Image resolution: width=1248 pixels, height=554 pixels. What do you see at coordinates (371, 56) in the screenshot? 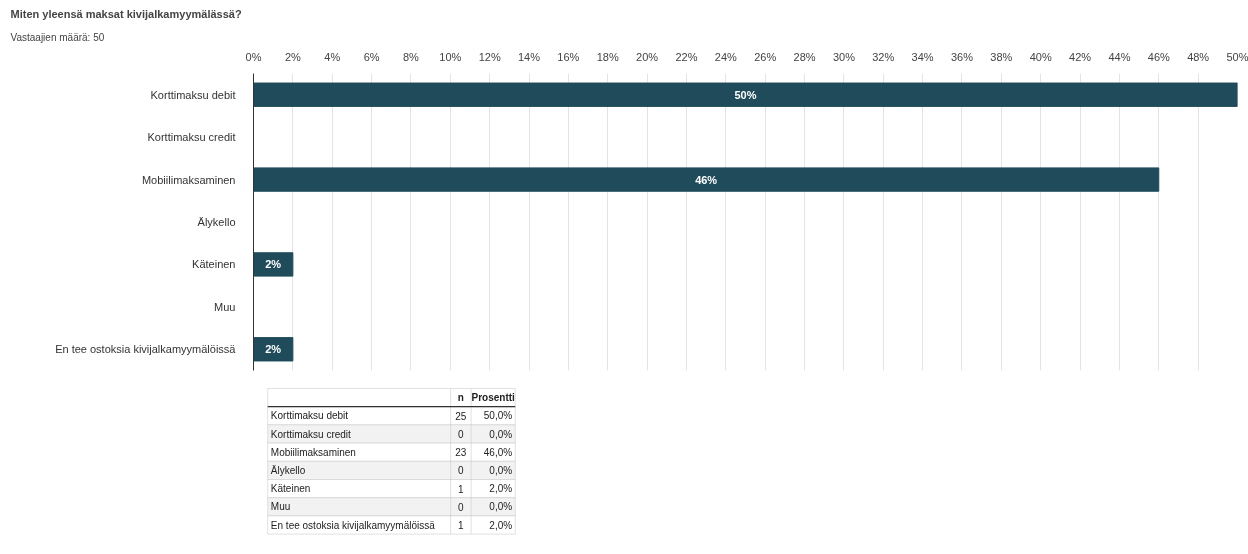
I see `x-tick-label: 6%` at bounding box center [371, 56].